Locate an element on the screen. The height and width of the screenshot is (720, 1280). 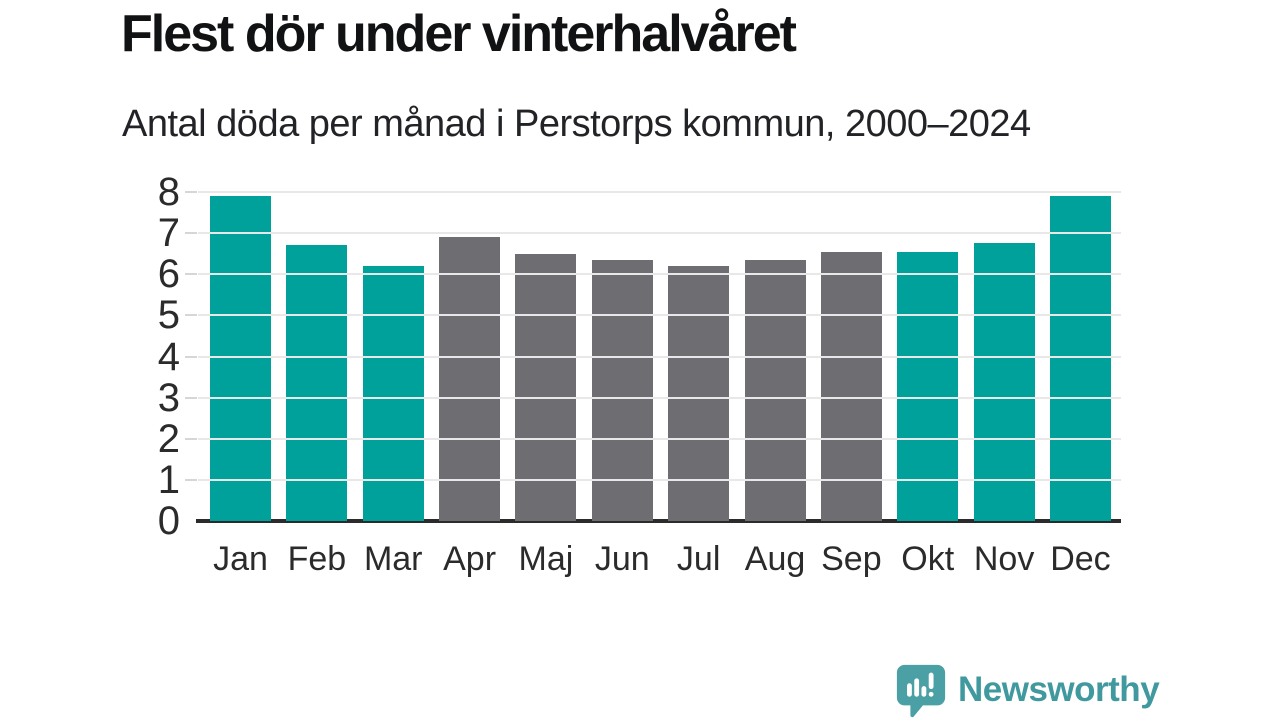
x-axis-label-apr: Apr is located at coordinates (470, 559).